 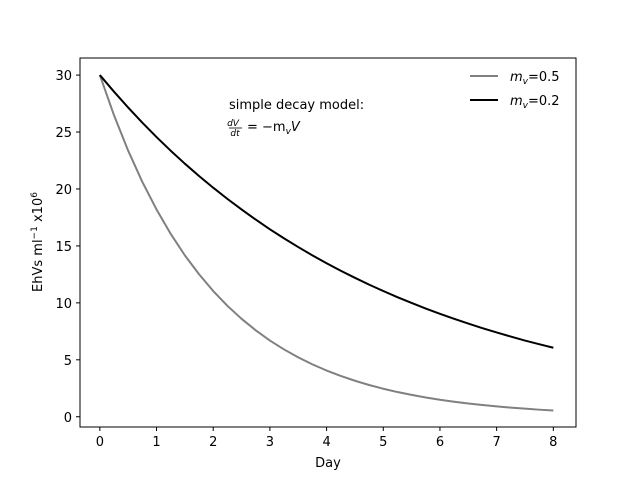 I want to click on y-tick-label: 0, so click(x=68, y=418).